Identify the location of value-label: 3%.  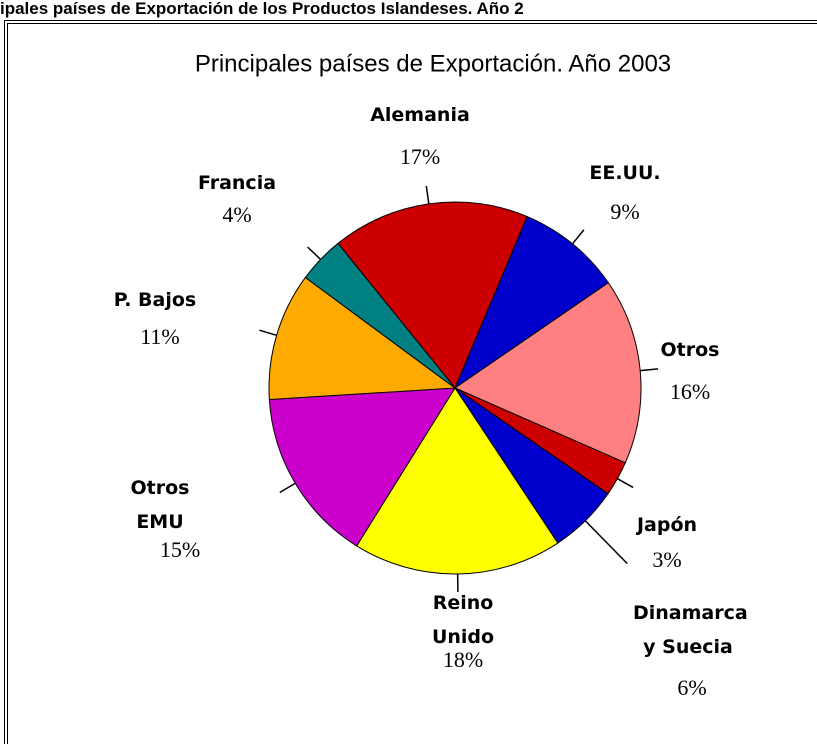
(666, 560).